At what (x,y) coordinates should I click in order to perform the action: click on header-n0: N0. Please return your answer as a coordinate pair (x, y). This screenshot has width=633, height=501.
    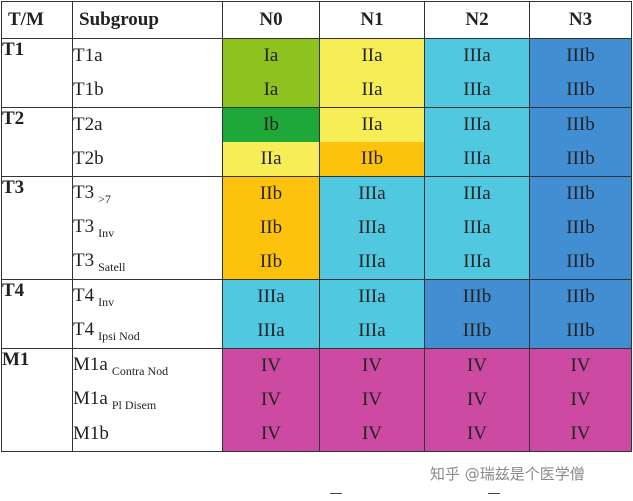
    Looking at the image, I should click on (271, 20).